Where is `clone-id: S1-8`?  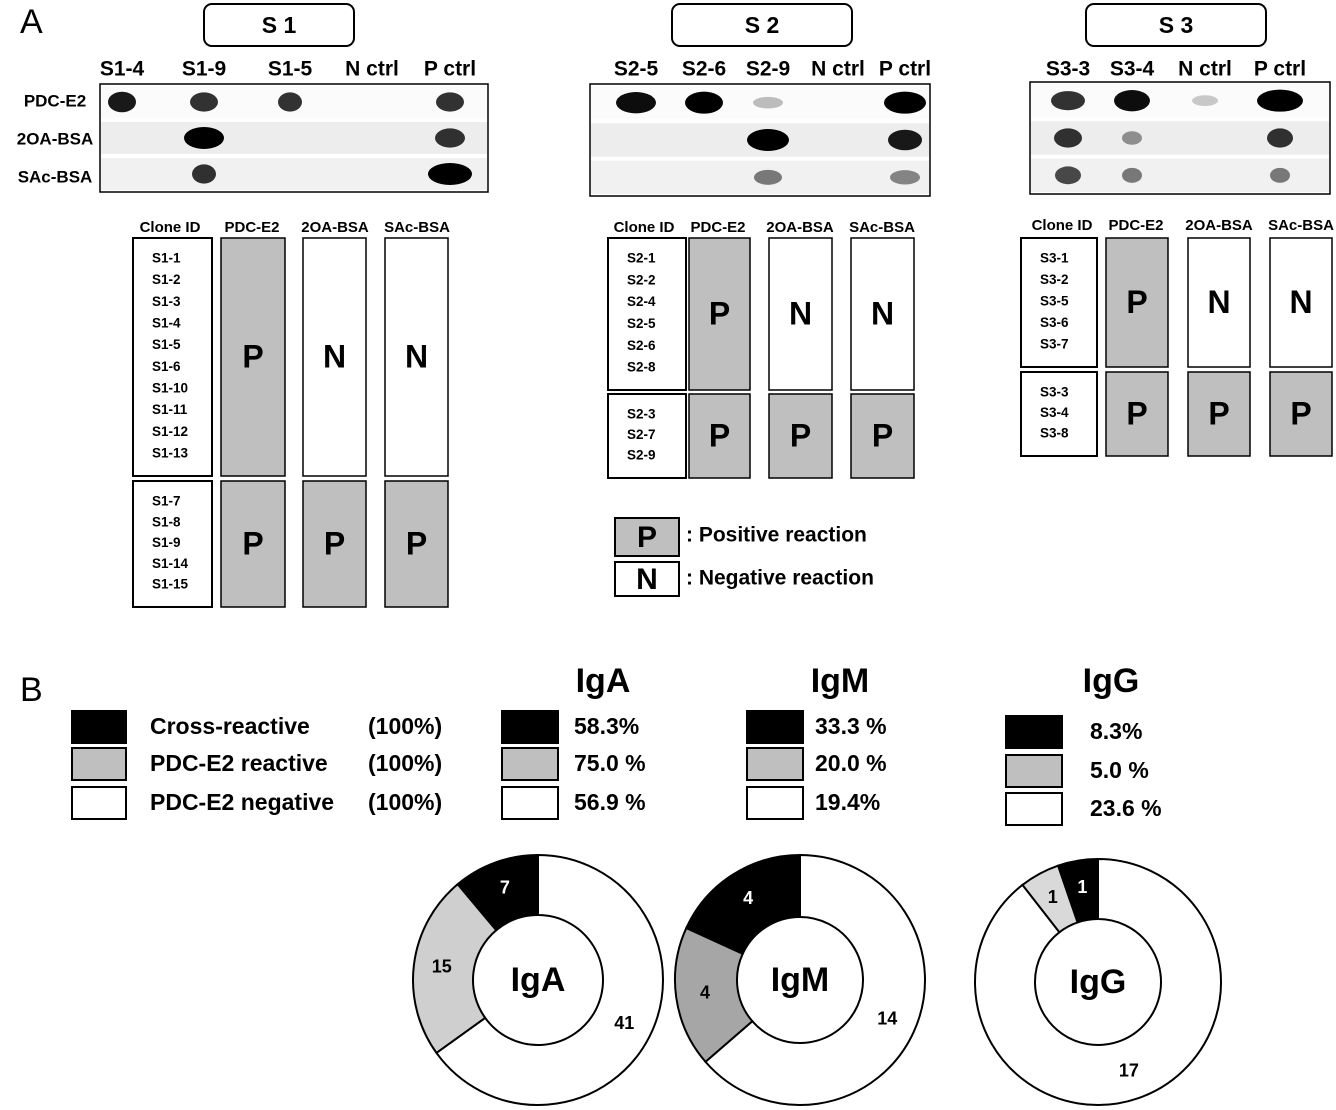 clone-id: S1-8 is located at coordinates (166, 521).